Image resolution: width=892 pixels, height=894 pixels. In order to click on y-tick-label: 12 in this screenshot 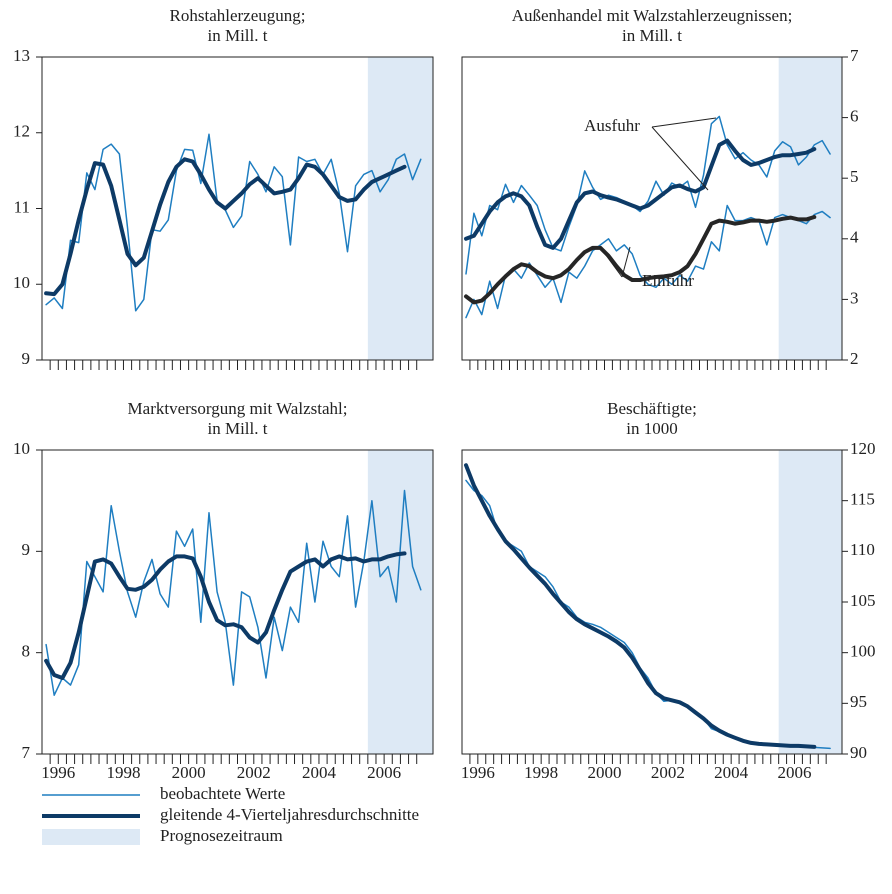, I will do `click(21, 131)`.